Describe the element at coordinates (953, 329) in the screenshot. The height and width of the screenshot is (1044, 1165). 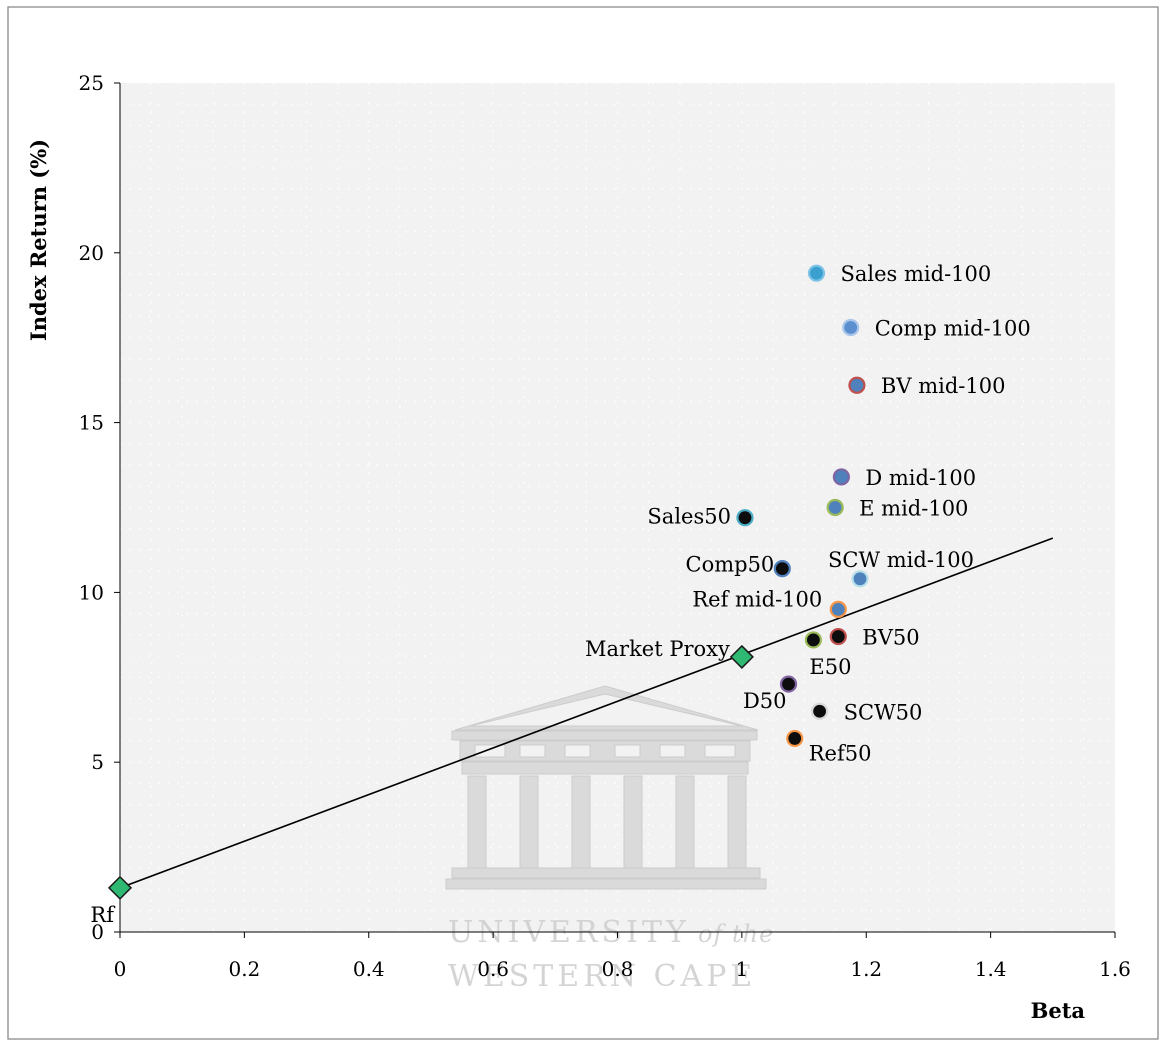
I see `point-label: Comp mid-100` at that location.